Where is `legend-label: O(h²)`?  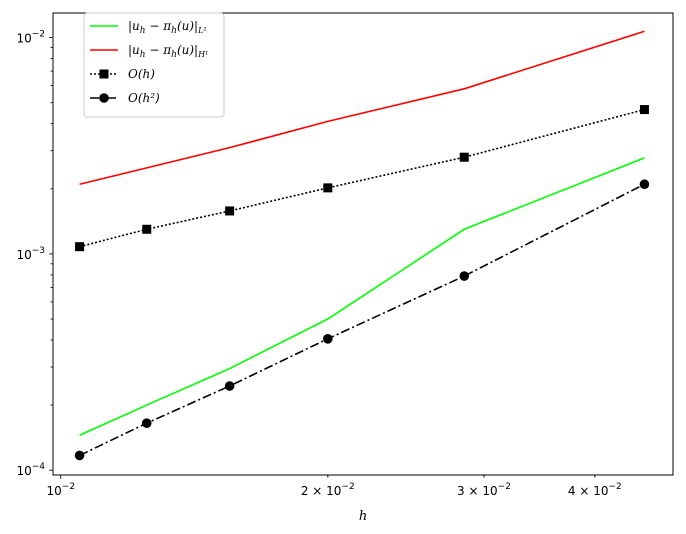 legend-label: O(h²) is located at coordinates (144, 98).